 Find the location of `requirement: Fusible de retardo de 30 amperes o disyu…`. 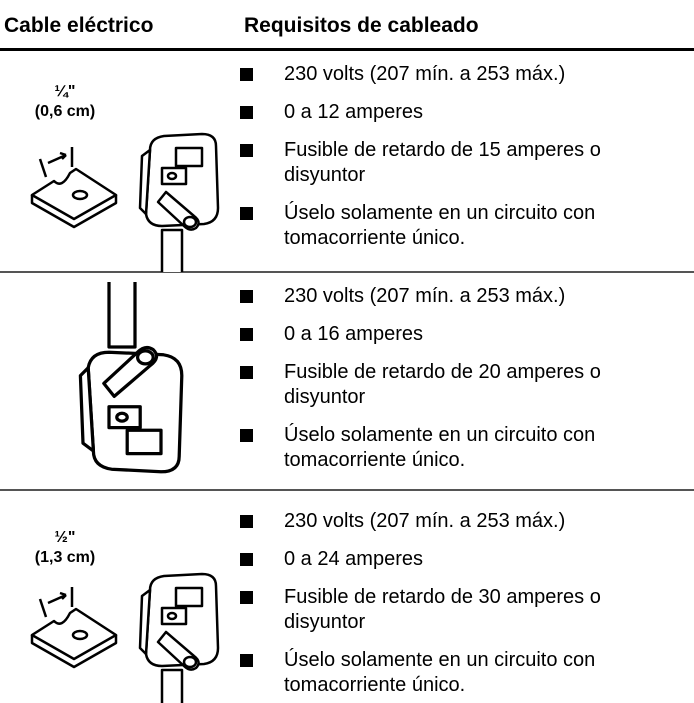

requirement: Fusible de retardo de 30 amperes o disyu… is located at coordinates (442, 610).